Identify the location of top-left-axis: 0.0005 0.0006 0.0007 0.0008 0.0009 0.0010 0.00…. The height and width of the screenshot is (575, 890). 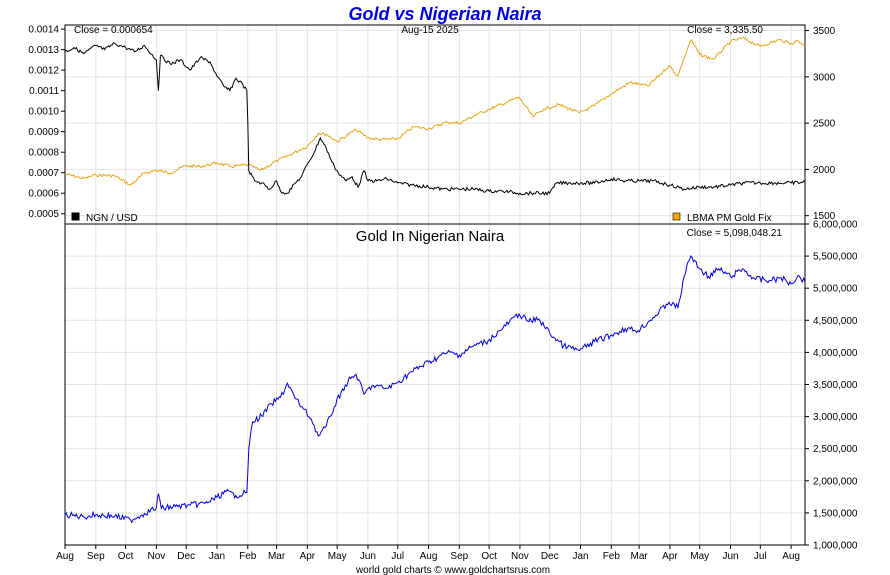
(46, 122).